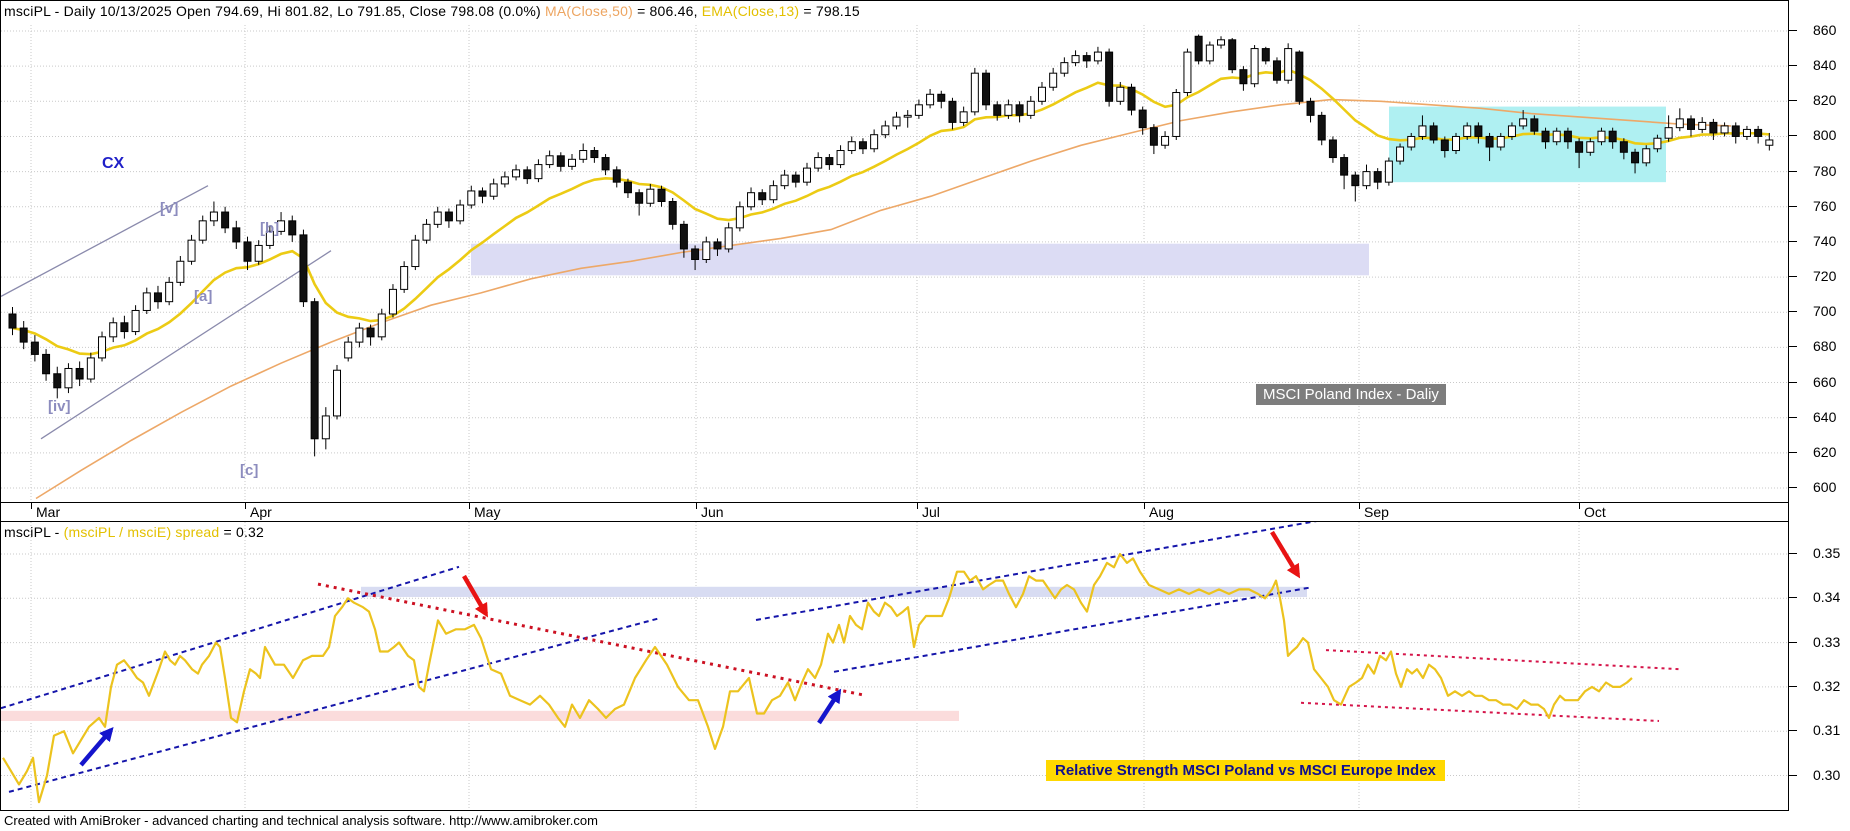 The width and height of the screenshot is (1850, 831). What do you see at coordinates (1825, 311) in the screenshot?
I see `y-axis-label: 700` at bounding box center [1825, 311].